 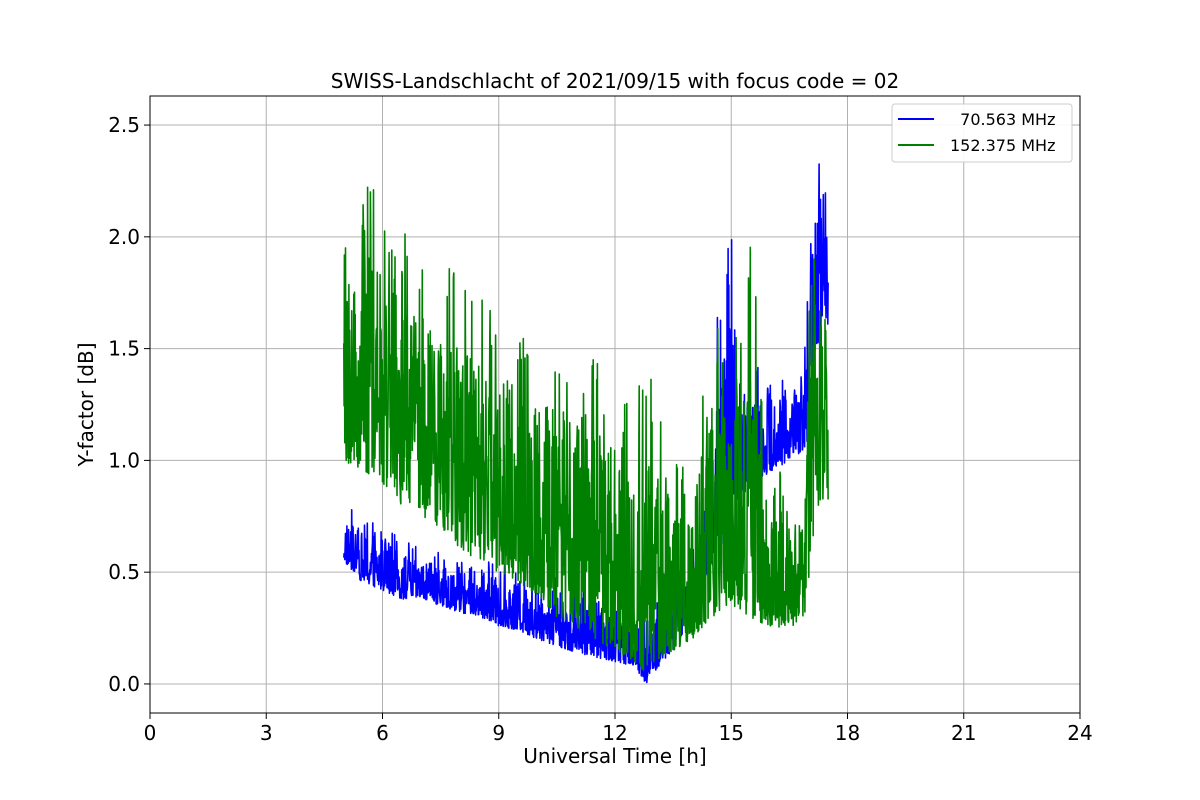 I want to click on x-axis-label: Universal Time [h], so click(x=614, y=756).